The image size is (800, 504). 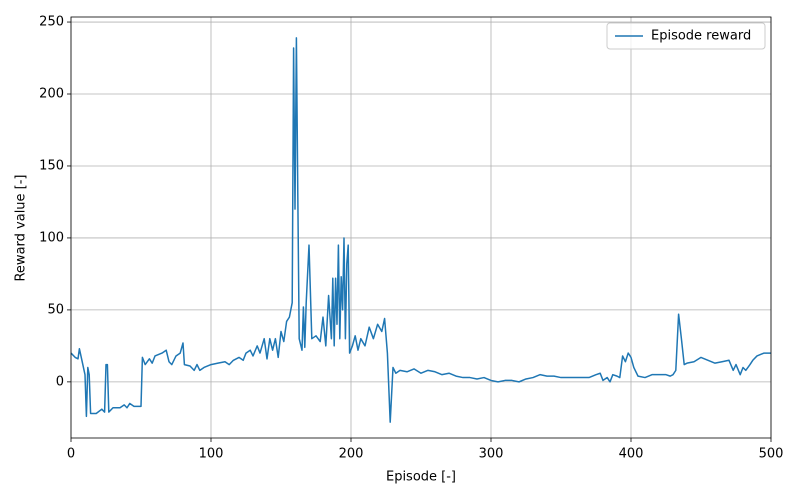 I want to click on y-tick-label: 150, so click(x=51, y=165).